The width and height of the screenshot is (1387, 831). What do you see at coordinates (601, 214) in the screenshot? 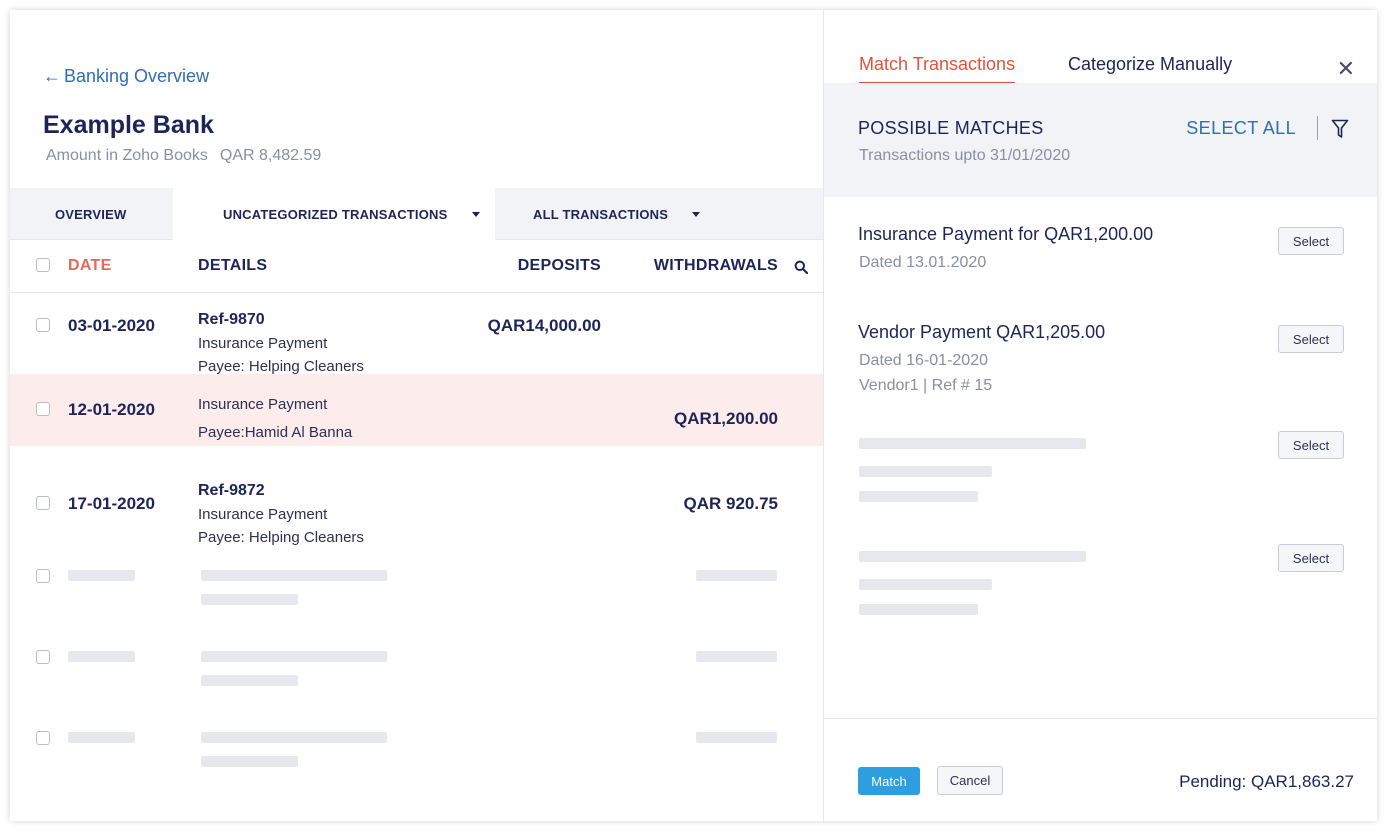
I see `tab-all-label: ALL TRANSACTIONS` at bounding box center [601, 214].